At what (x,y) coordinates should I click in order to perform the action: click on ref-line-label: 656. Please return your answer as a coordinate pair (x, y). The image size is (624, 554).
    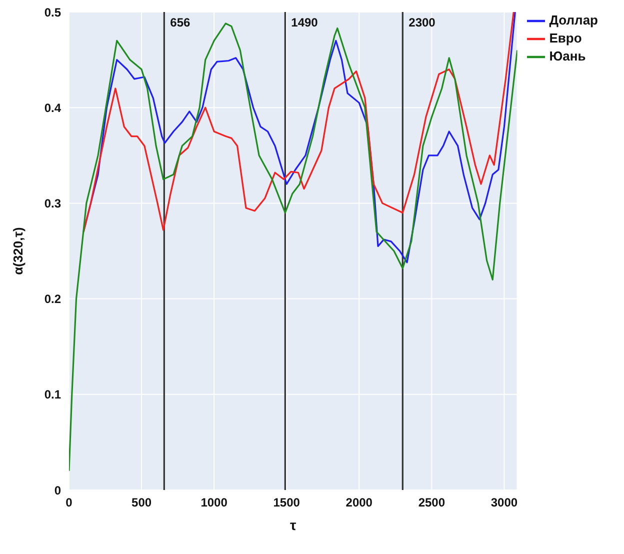
    Looking at the image, I should click on (180, 23).